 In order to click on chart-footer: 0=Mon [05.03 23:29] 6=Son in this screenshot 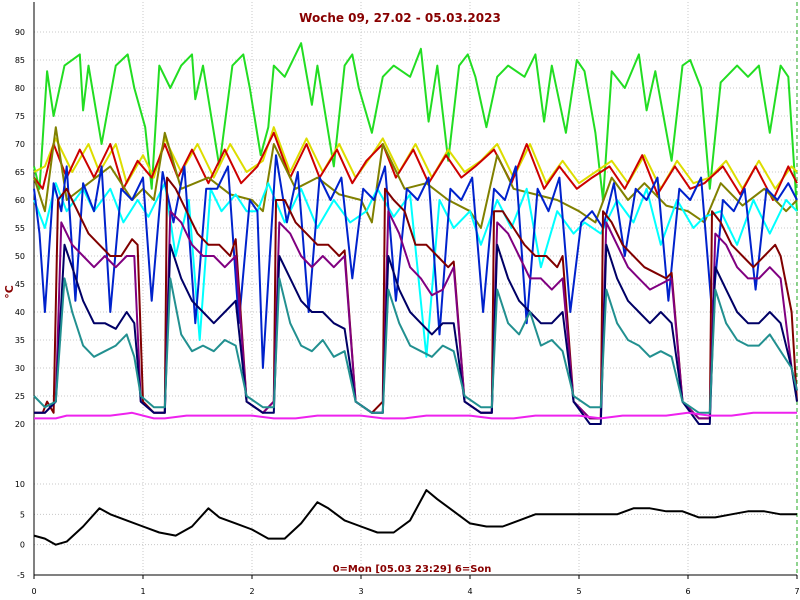, I will do `click(412, 569)`.